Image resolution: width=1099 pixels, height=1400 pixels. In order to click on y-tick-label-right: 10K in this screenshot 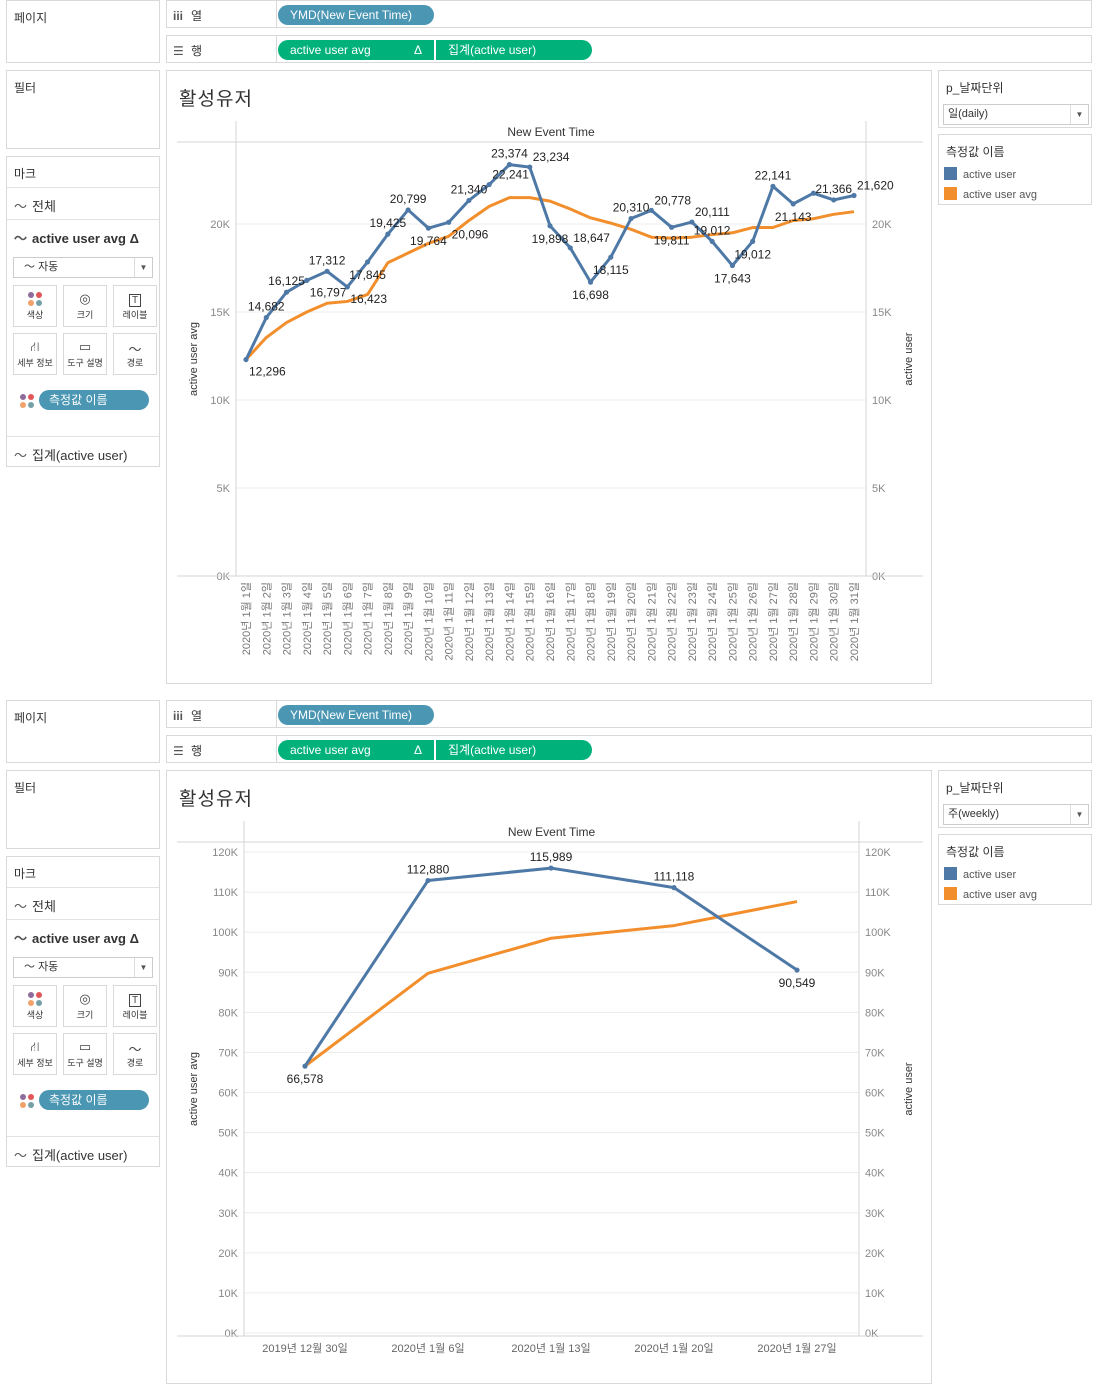, I will do `click(875, 1294)`.